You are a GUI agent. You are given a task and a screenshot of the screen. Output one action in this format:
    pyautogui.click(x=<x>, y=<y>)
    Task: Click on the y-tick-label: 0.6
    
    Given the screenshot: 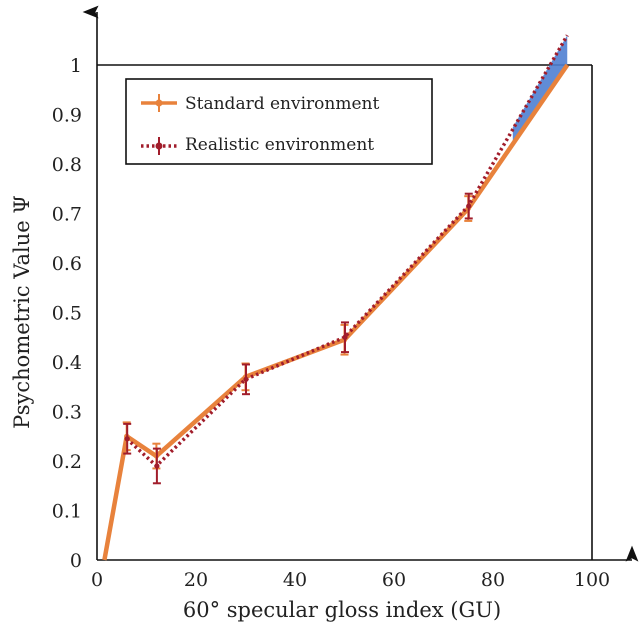 What is the action you would take?
    pyautogui.click(x=67, y=264)
    